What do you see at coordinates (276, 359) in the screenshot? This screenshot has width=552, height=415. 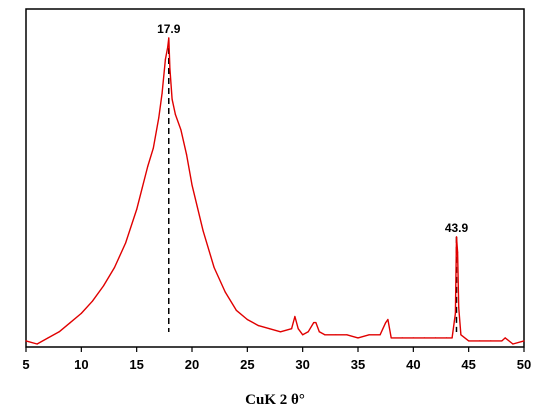 I see `x-axis-ticks: 5 10 15 20 25 30 35 40 45 50` at bounding box center [276, 359].